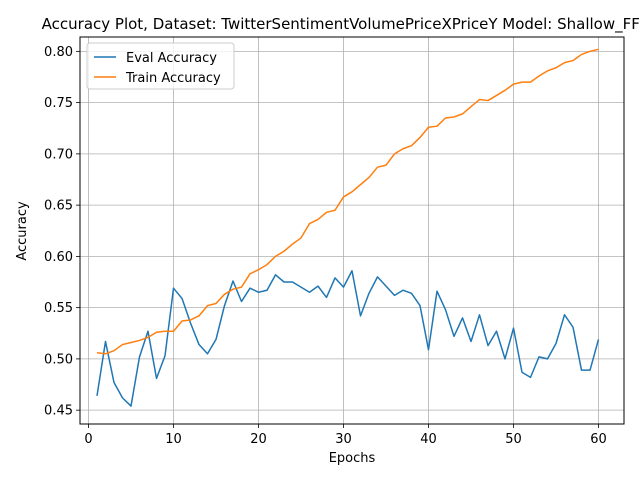  I want to click on legend-label-train: Train Accuracy, so click(173, 78).